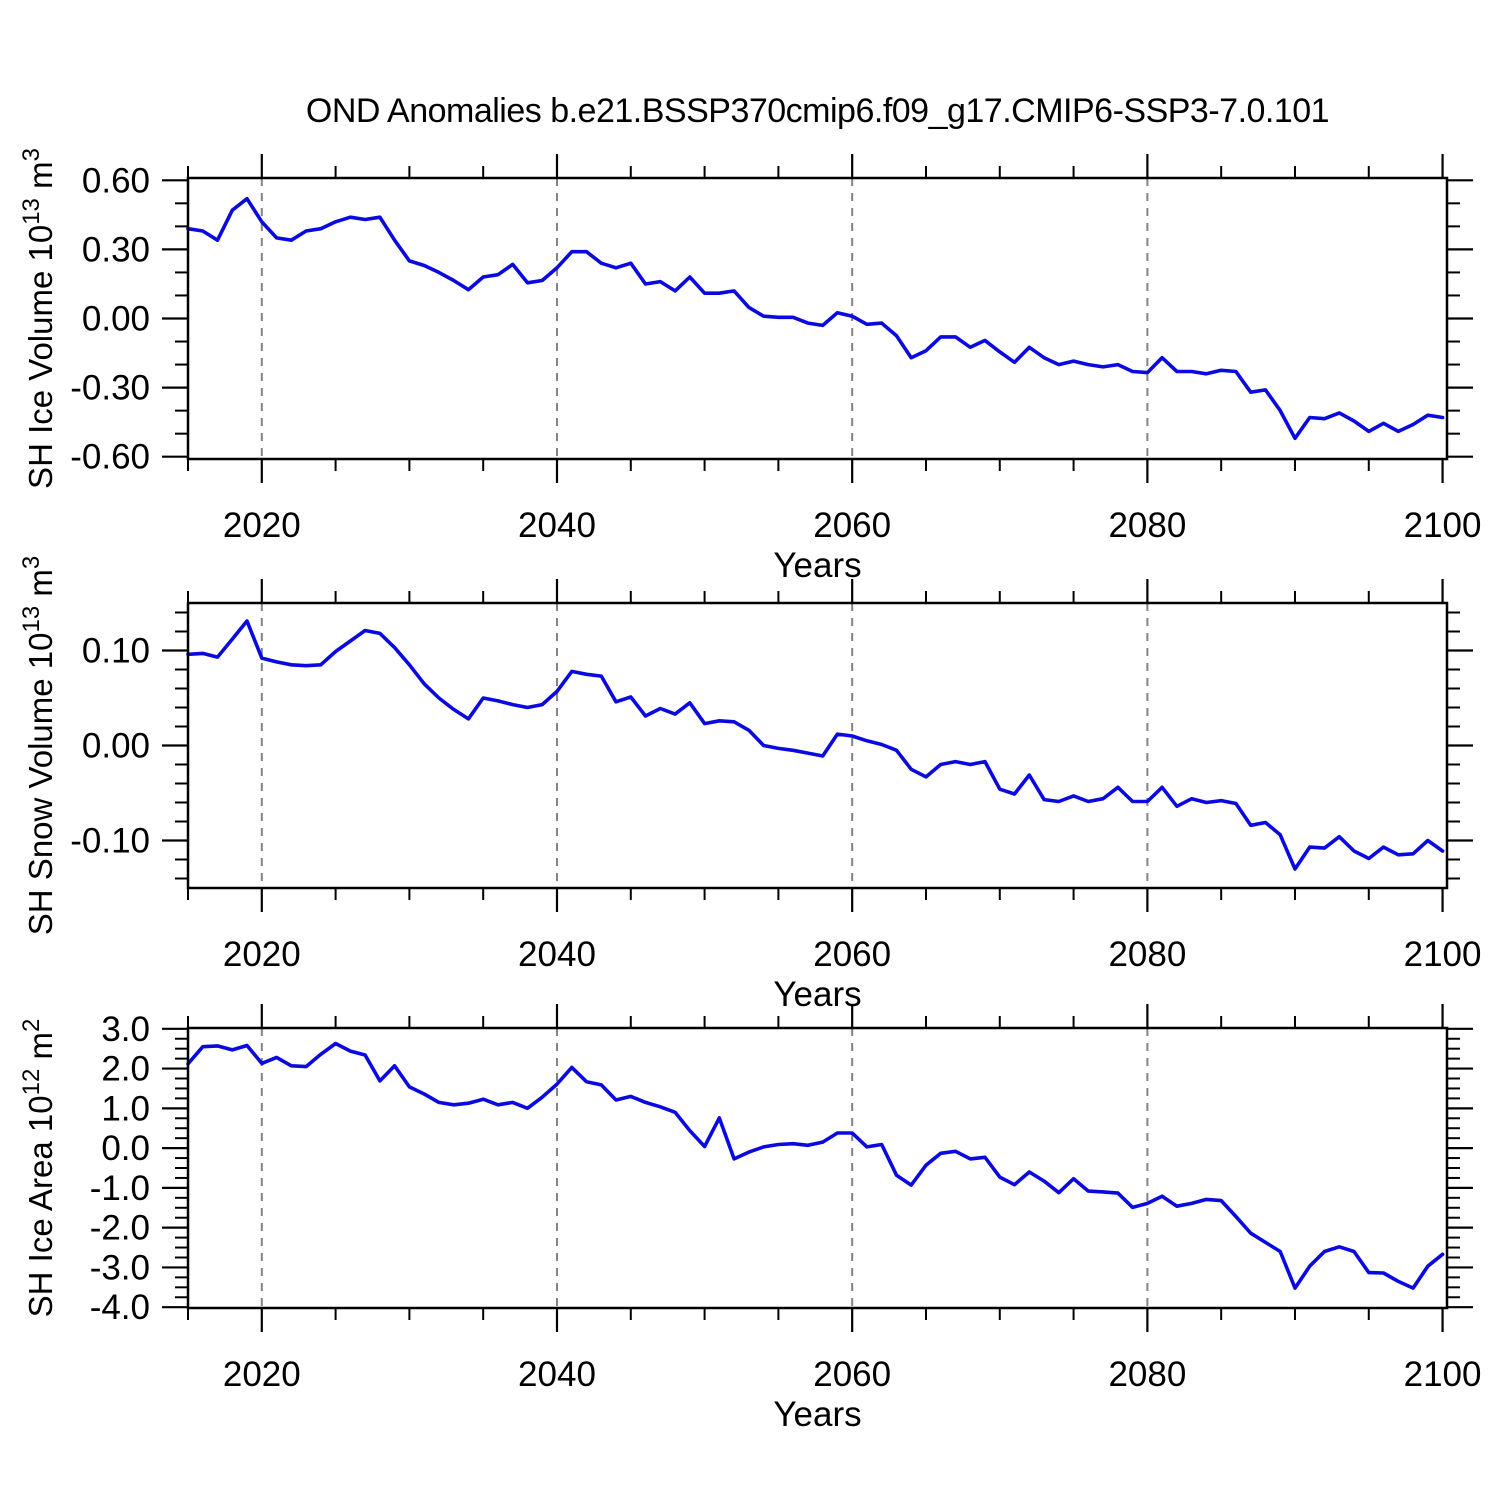 The image size is (1500, 1500). Describe the element at coordinates (116, 180) in the screenshot. I see `y-tick-label: 0.60` at that location.